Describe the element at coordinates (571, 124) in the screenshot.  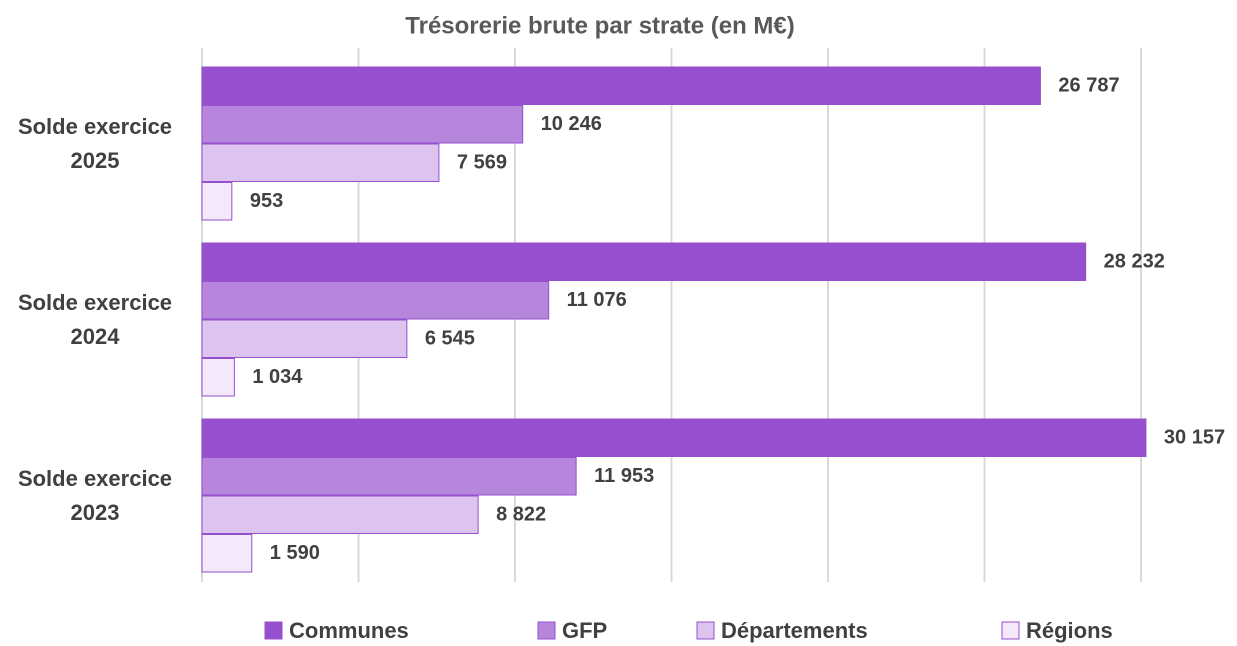
I see `value-label: 10 246` at that location.